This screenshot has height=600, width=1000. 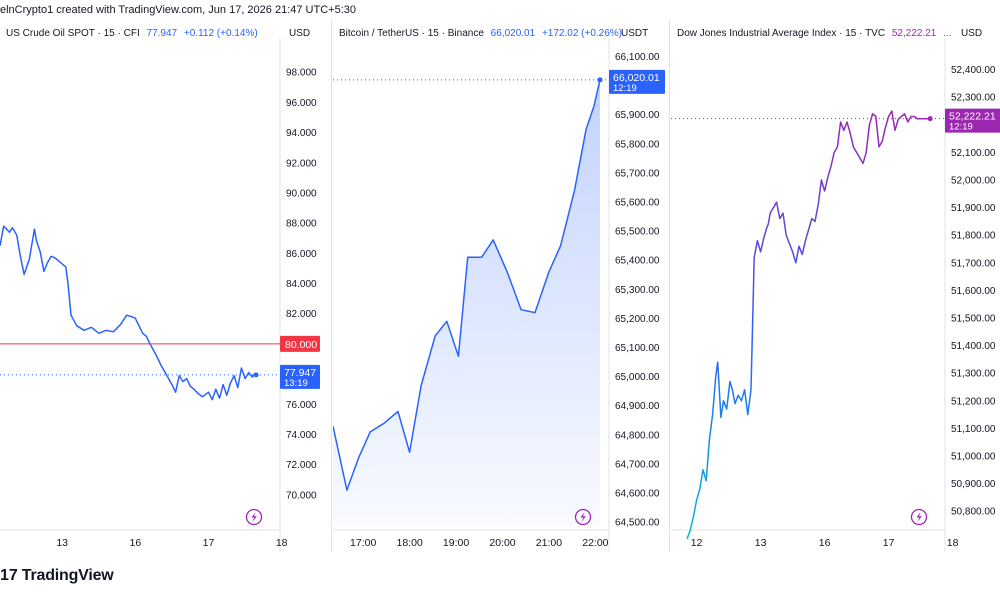 I want to click on horizontal-level-label: 80.000, so click(x=301, y=345).